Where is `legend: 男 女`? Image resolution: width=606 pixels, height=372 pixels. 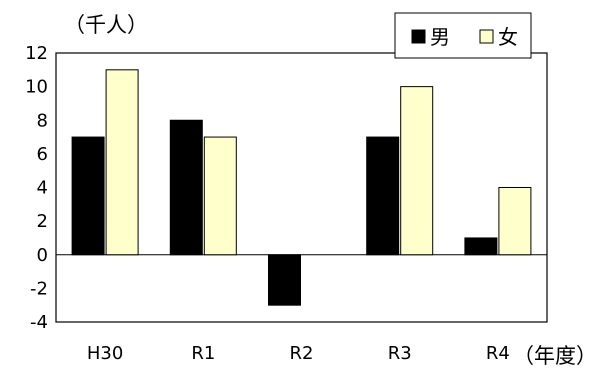 legend: 男 女 is located at coordinates (463, 35).